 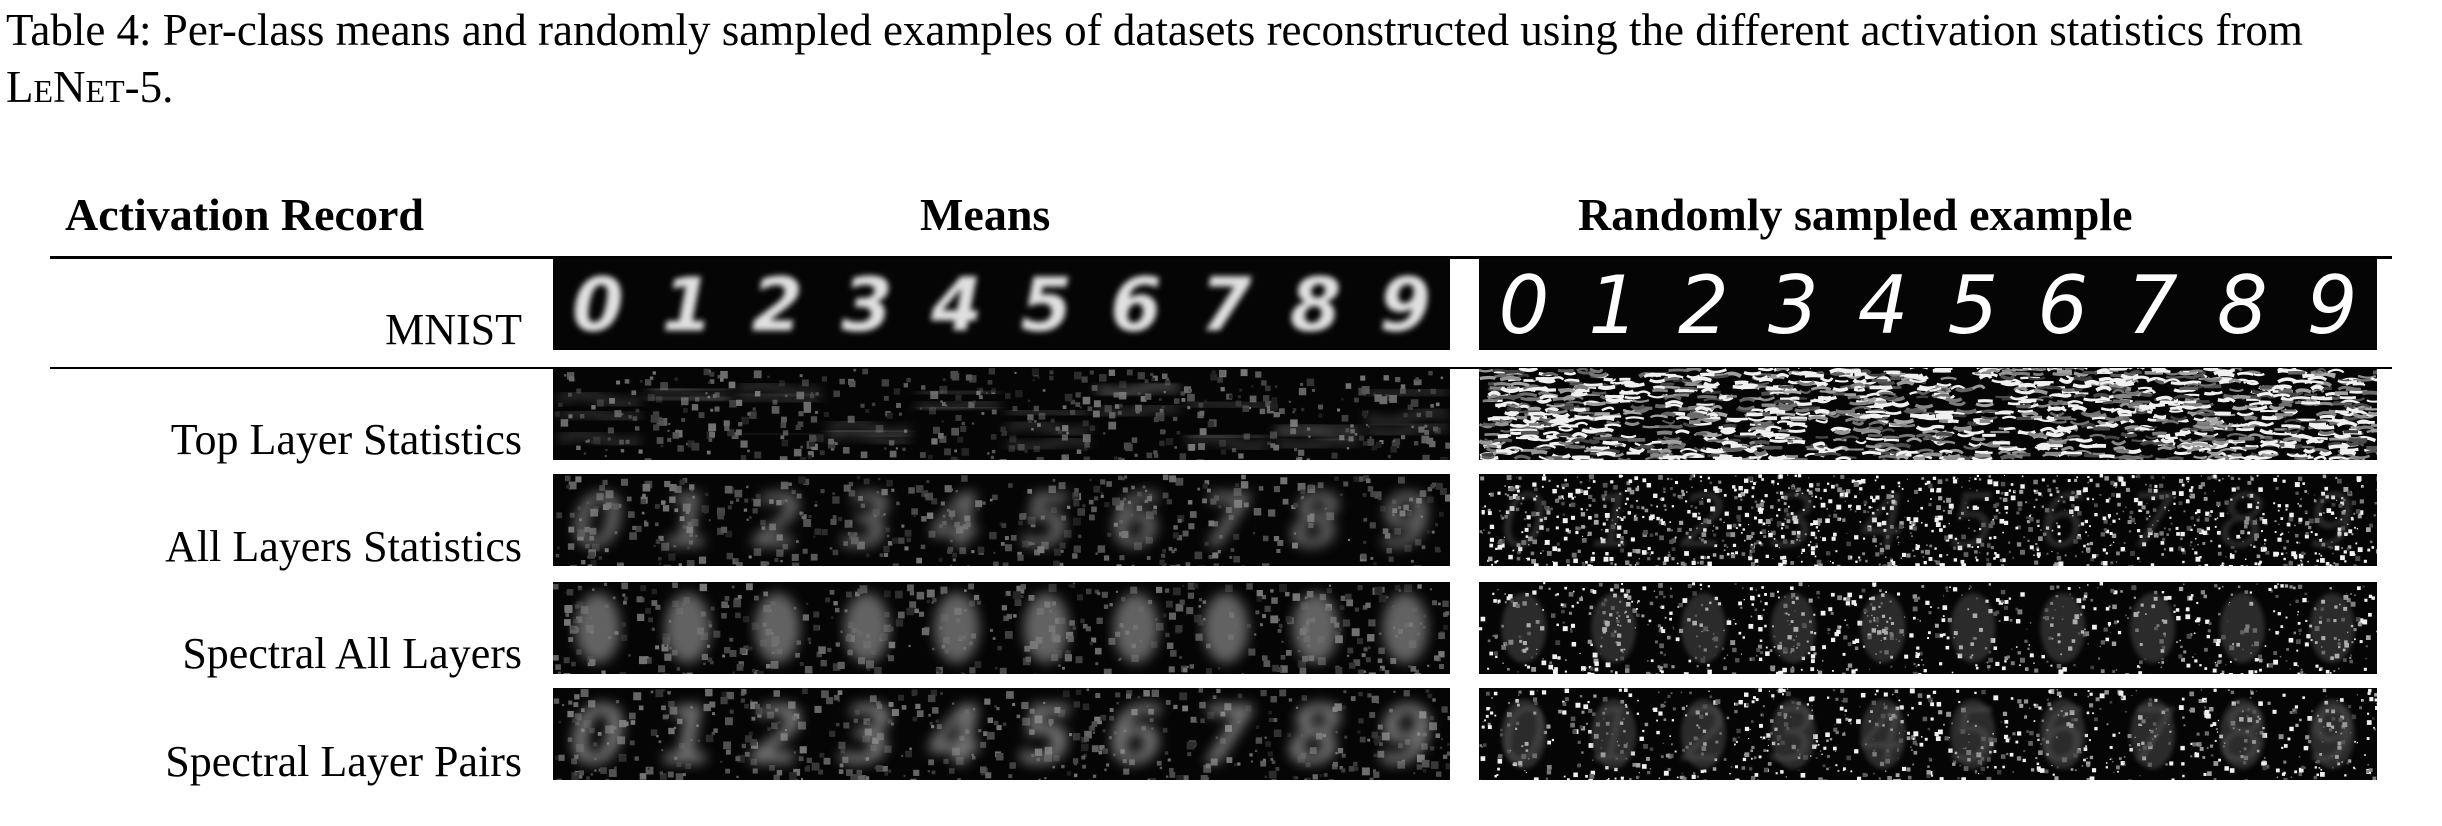 What do you see at coordinates (1001, 414) in the screenshot?
I see `means-strip-top-layer` at bounding box center [1001, 414].